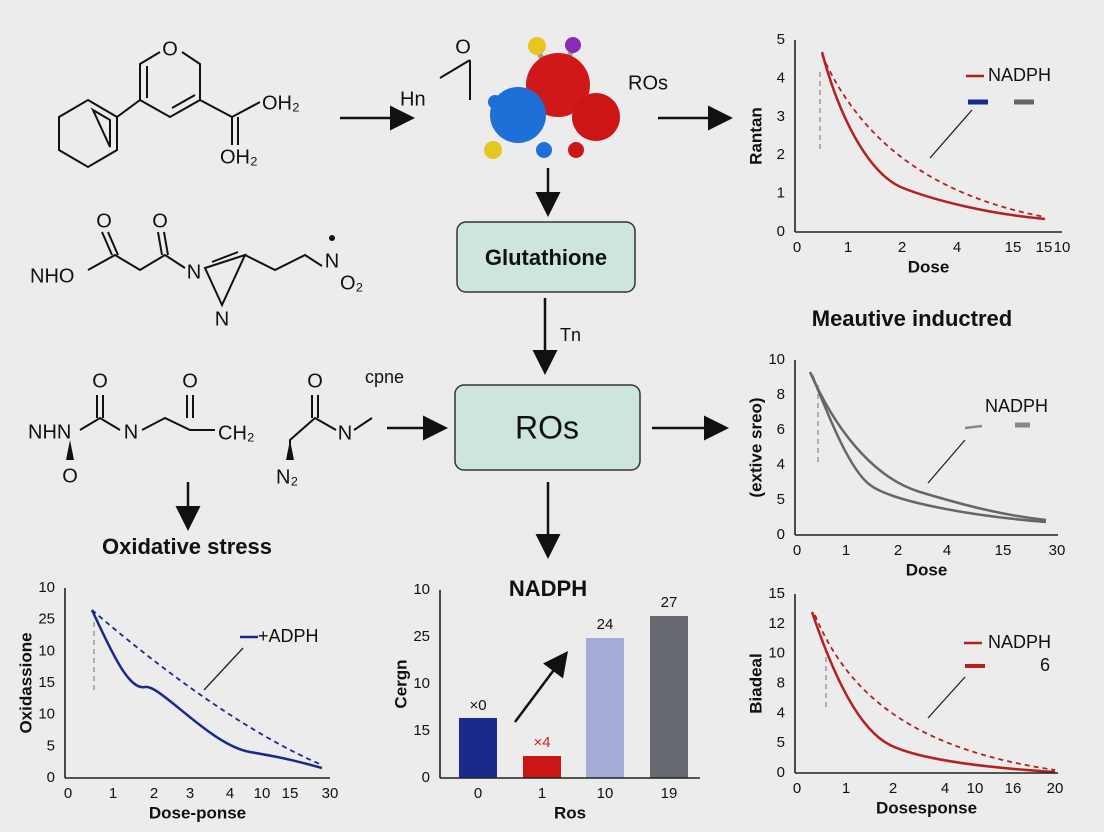  Describe the element at coordinates (197, 812) in the screenshot. I see `x-axis-label: Dose-ponse` at that location.